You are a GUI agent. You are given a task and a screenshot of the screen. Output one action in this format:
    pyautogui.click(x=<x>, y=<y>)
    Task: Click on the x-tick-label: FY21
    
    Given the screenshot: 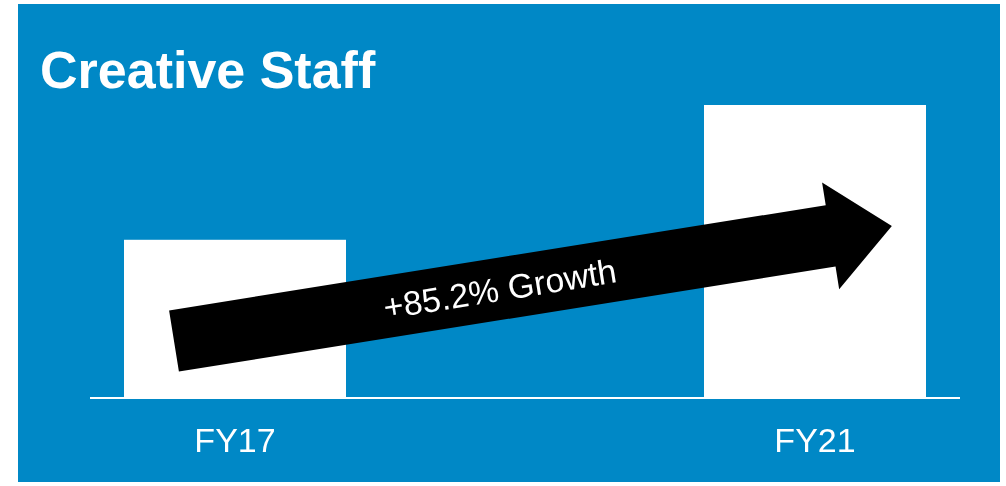 What is the action you would take?
    pyautogui.click(x=815, y=440)
    